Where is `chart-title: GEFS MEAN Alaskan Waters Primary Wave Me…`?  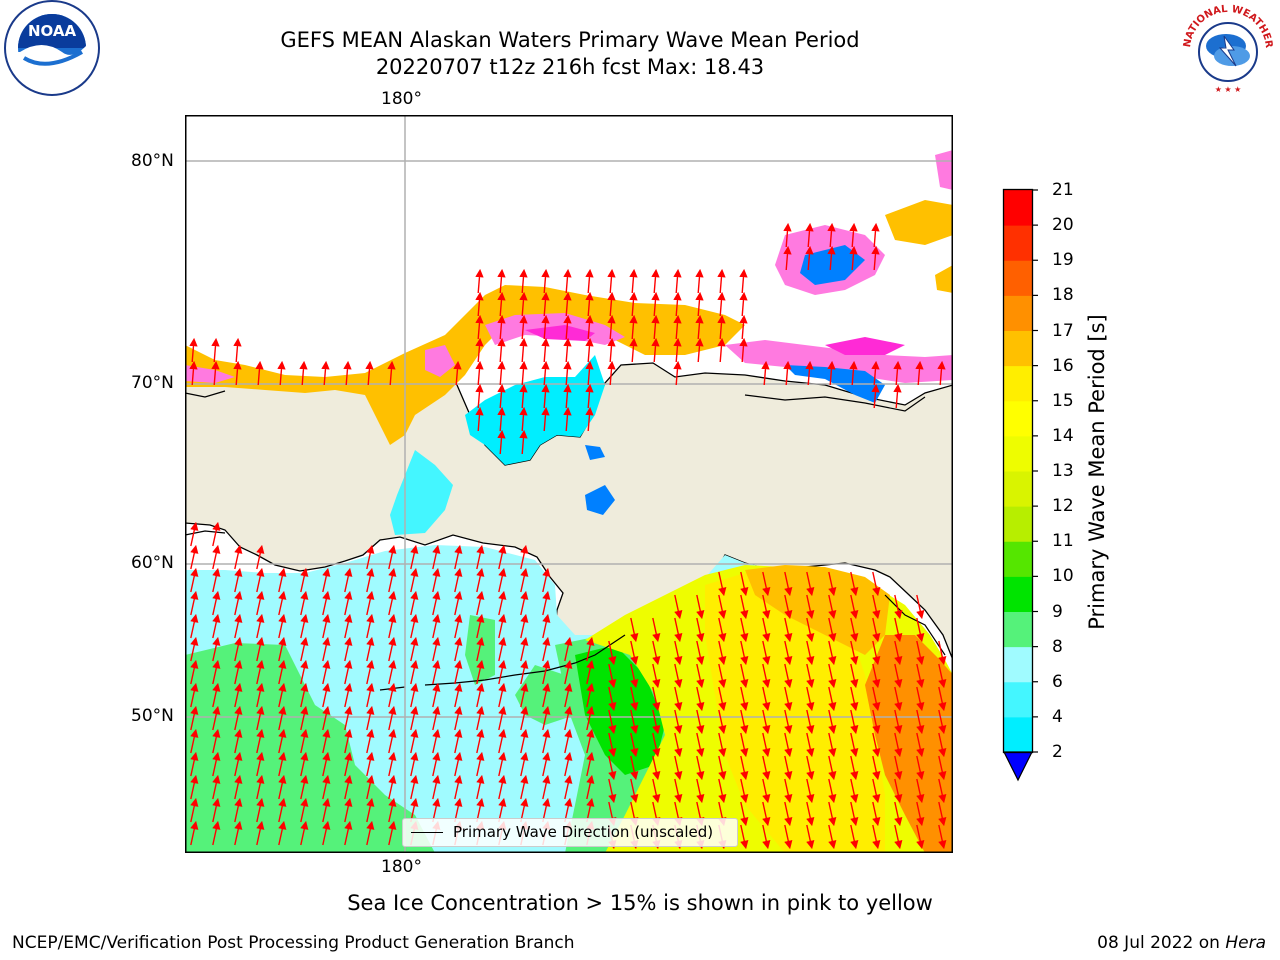
chart-title: GEFS MEAN Alaskan Waters Primary Wave Me… is located at coordinates (570, 40).